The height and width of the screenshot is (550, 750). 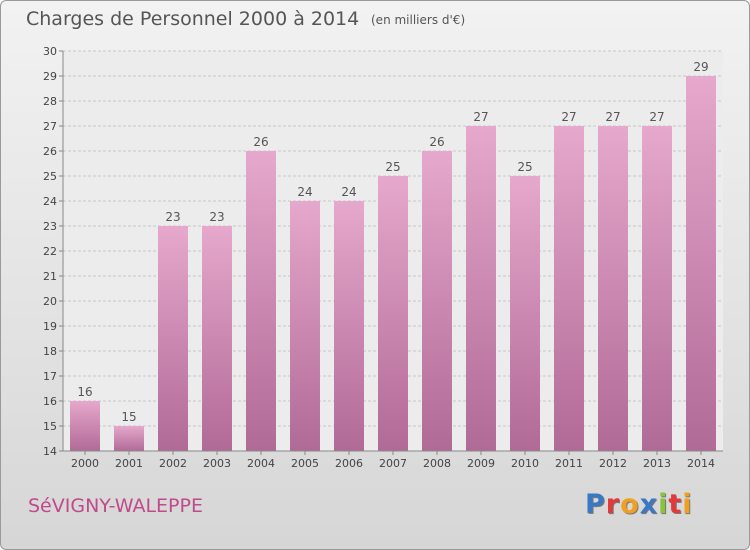 I want to click on bar-2011, so click(x=569, y=288).